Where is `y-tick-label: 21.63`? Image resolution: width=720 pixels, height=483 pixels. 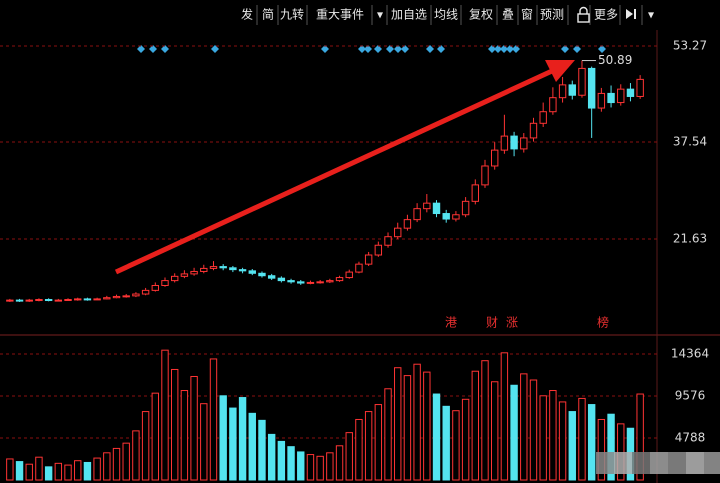 y-tick-label: 21.63 is located at coordinates (690, 238).